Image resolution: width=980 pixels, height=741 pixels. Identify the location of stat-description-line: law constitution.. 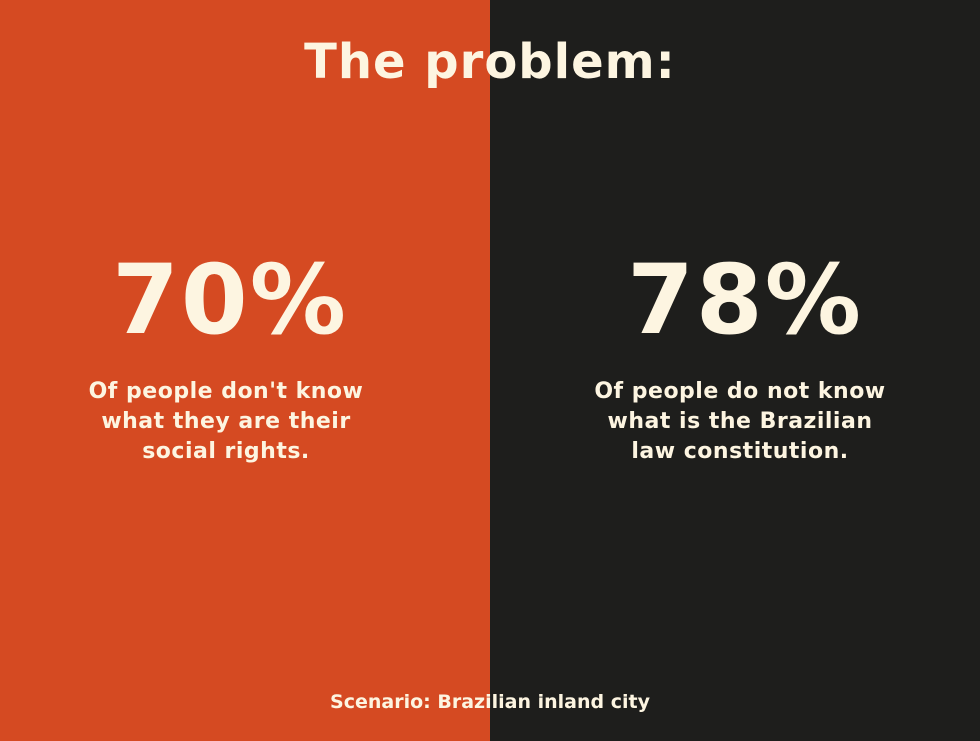
(740, 451).